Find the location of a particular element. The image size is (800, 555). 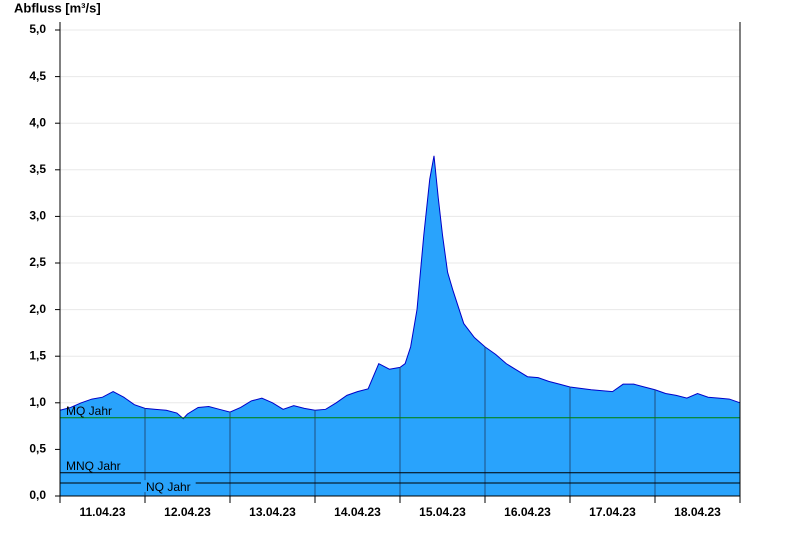

y-tick-label: 4,0 is located at coordinates (37, 122).